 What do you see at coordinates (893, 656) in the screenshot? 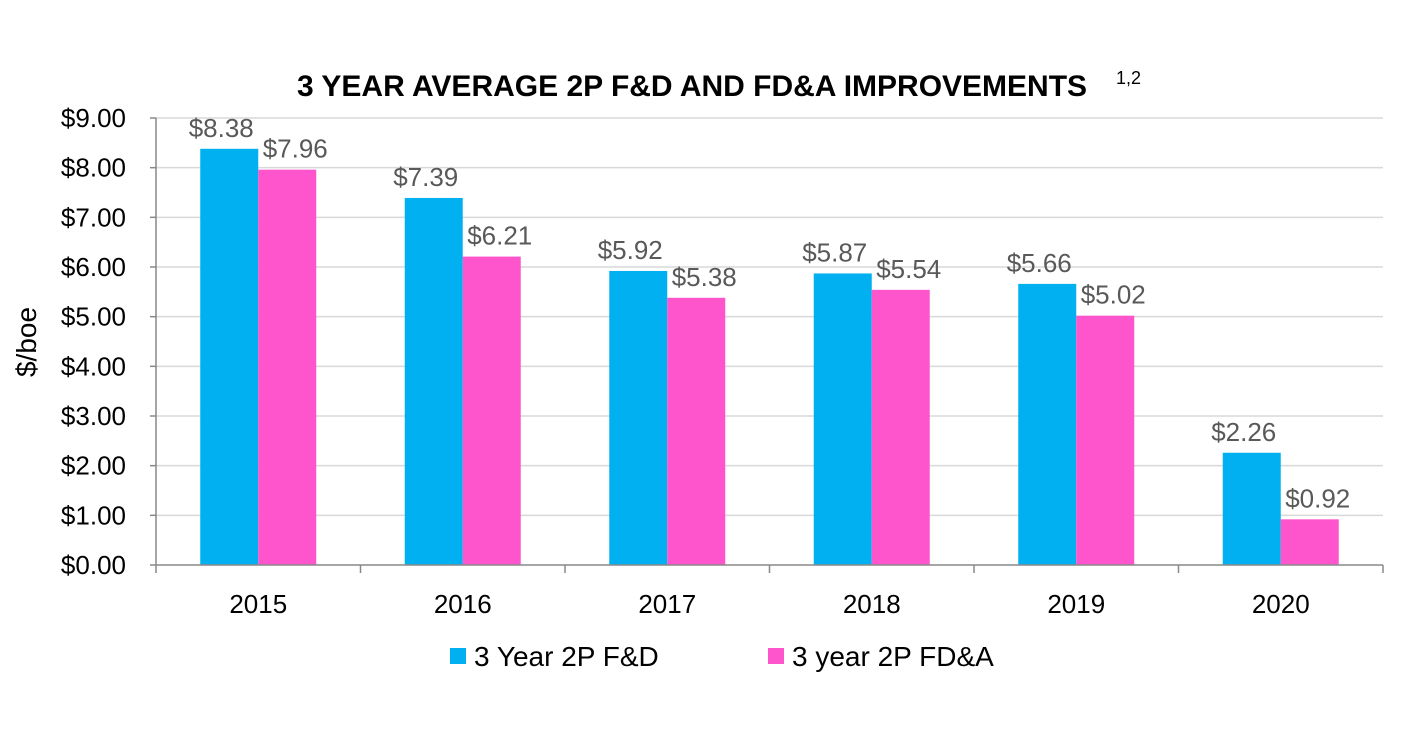
I see `legend-label: 3 year 2P FD&A` at bounding box center [893, 656].